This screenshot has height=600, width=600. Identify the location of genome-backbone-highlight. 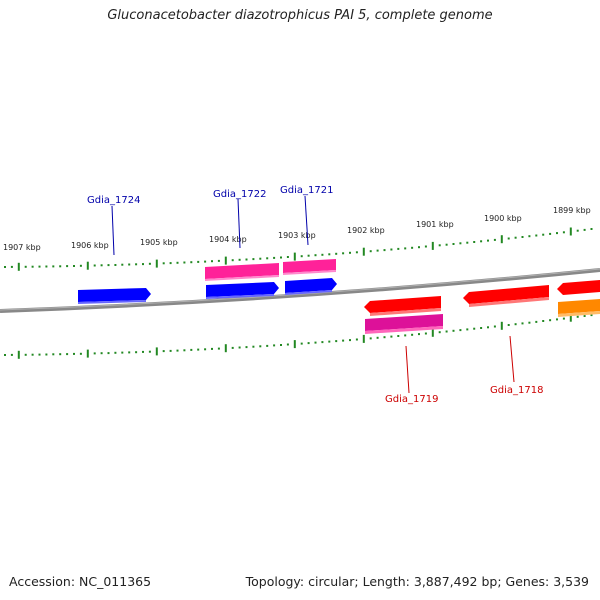
(300, 289).